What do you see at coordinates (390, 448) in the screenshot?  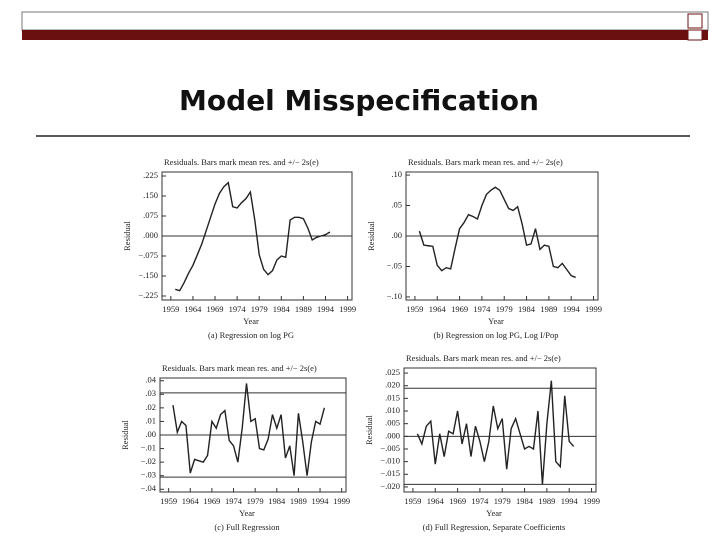 I see `y-tick-label: −.005` at bounding box center [390, 448].